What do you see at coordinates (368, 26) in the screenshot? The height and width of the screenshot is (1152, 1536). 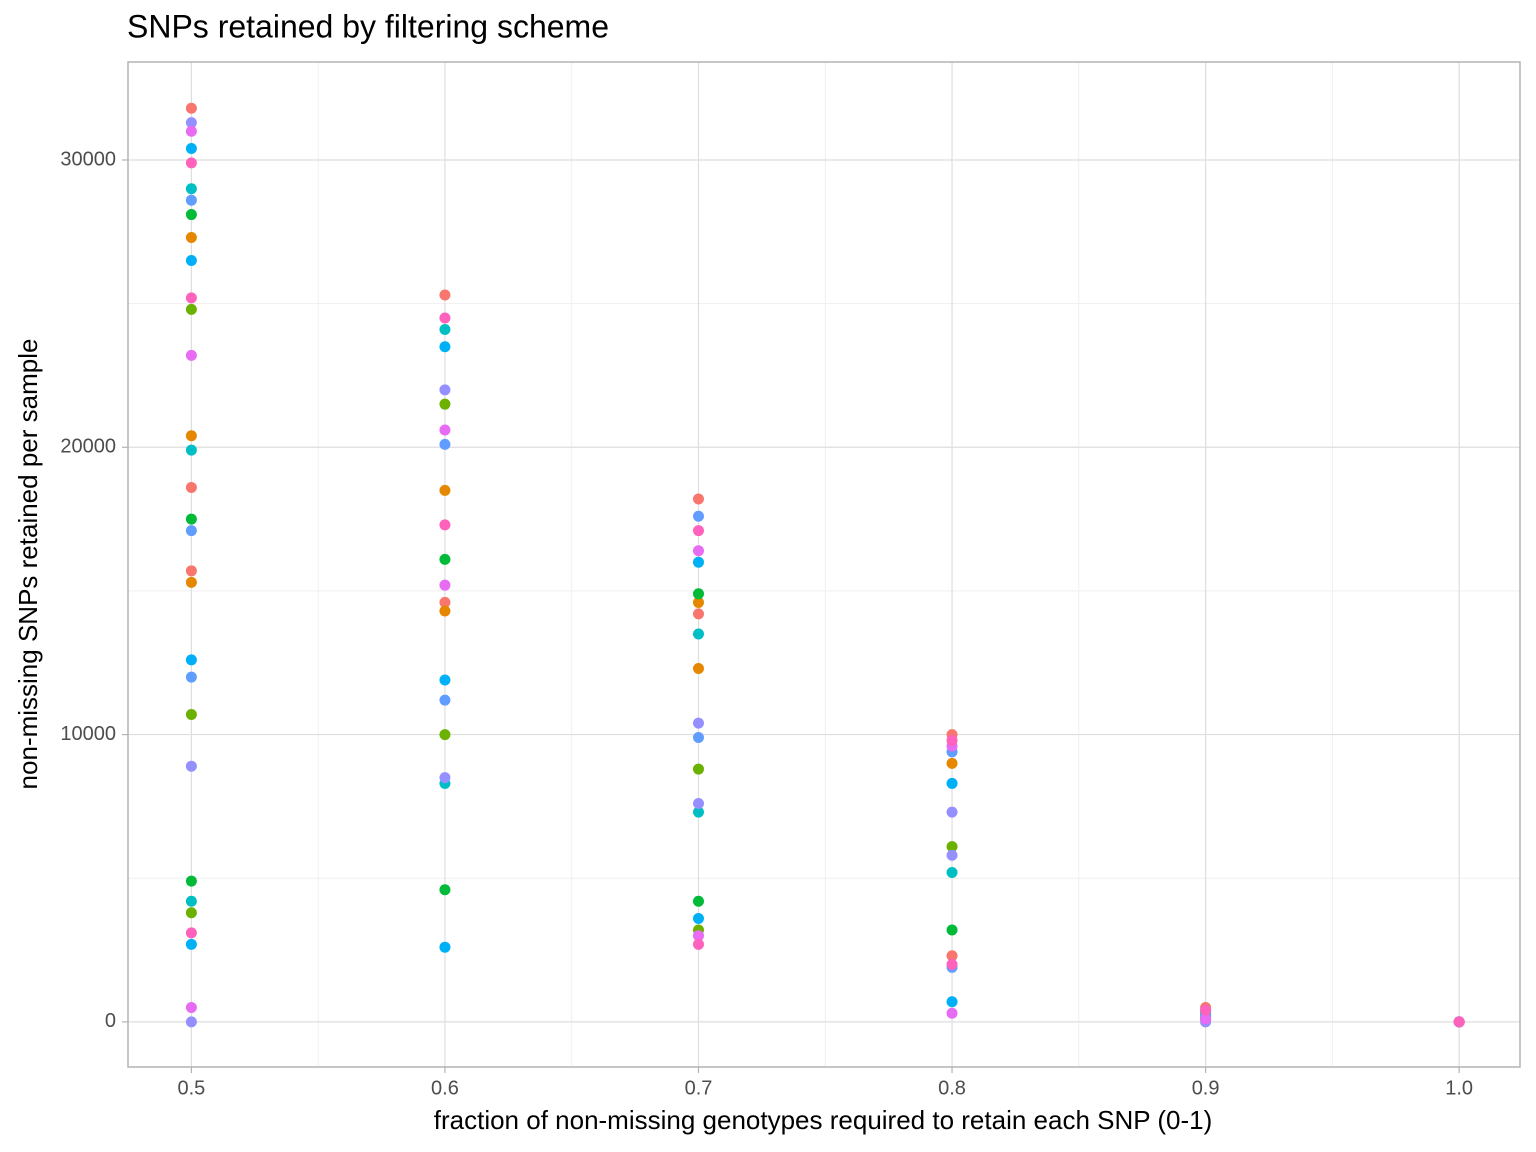 I see `chart-title: SNPs retained by filtering scheme` at bounding box center [368, 26].